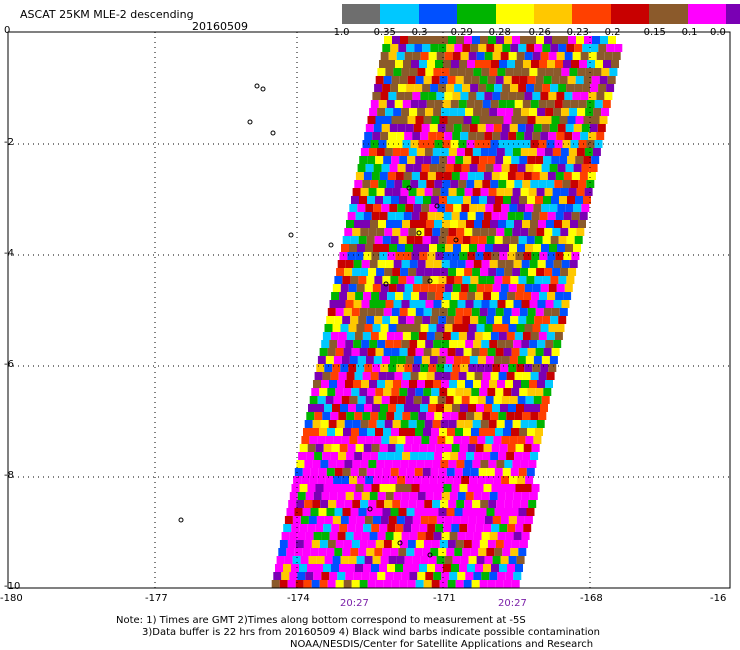  What do you see at coordinates (498, 32) in the screenshot?
I see `colorbar-tick-label: -0.28` at bounding box center [498, 32].